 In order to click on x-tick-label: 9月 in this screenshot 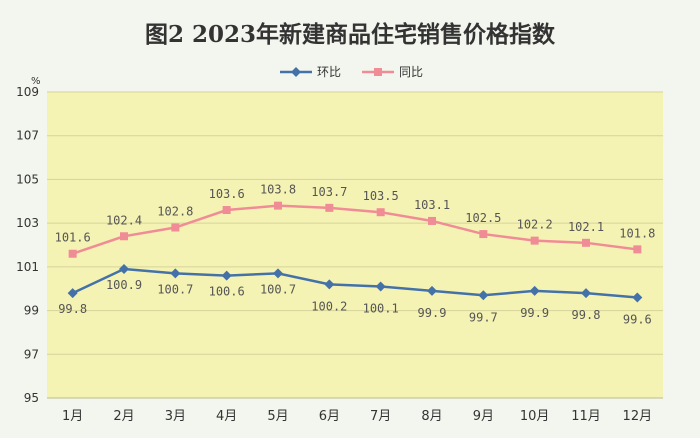, I will do `click(483, 416)`.